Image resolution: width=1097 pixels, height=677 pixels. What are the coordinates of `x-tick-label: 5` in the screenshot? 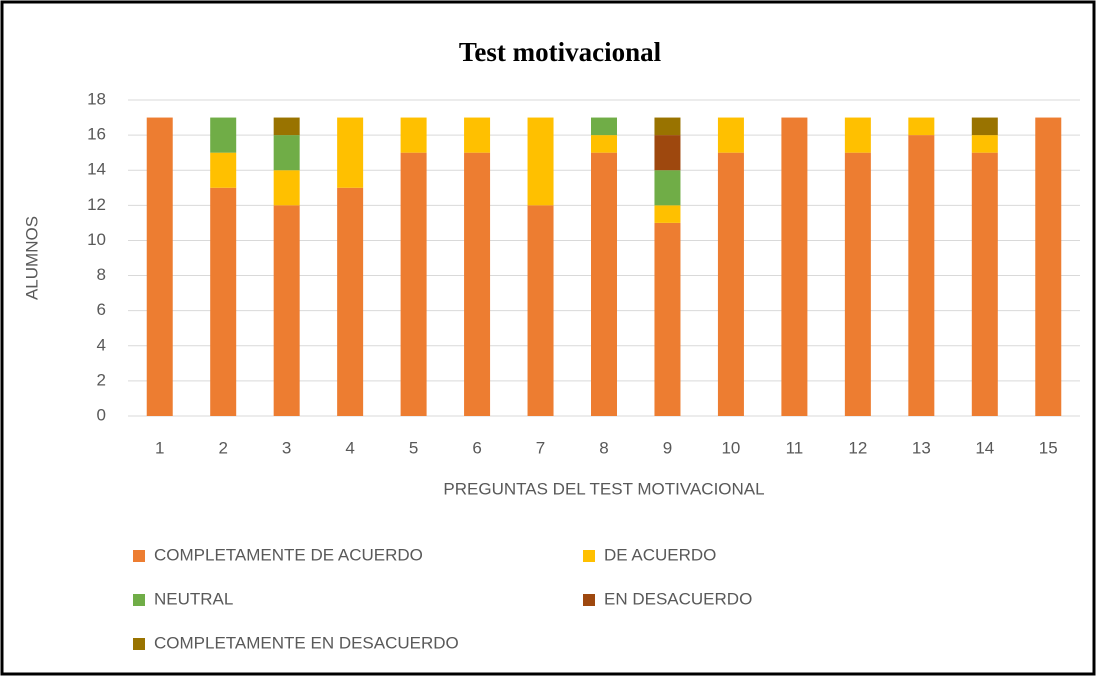 It's located at (413, 447).